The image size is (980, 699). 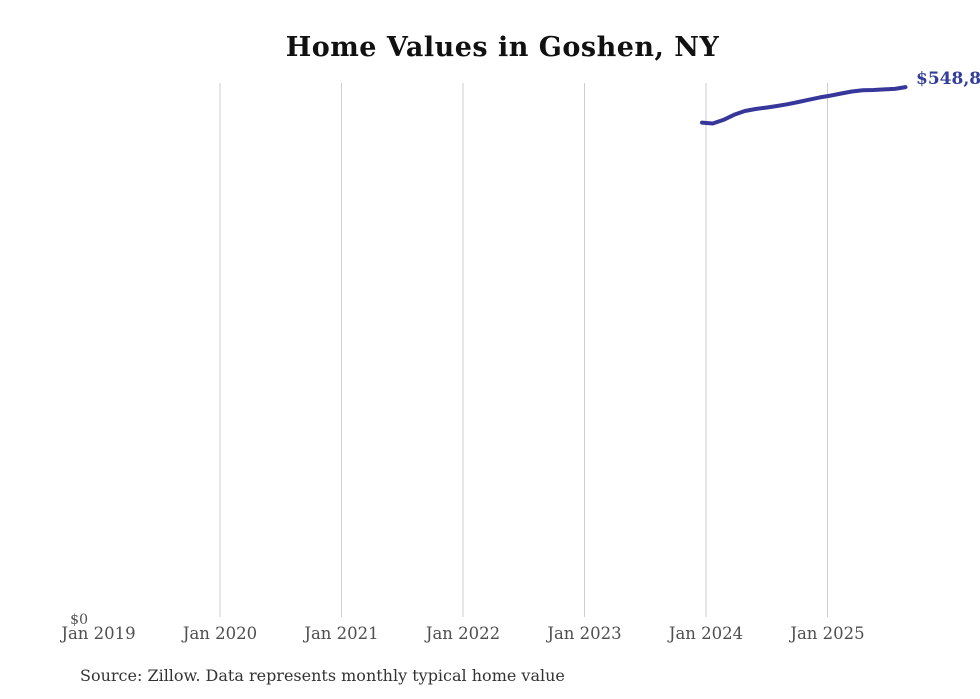 I want to click on x-tick-label: Jan 2021, so click(x=341, y=633).